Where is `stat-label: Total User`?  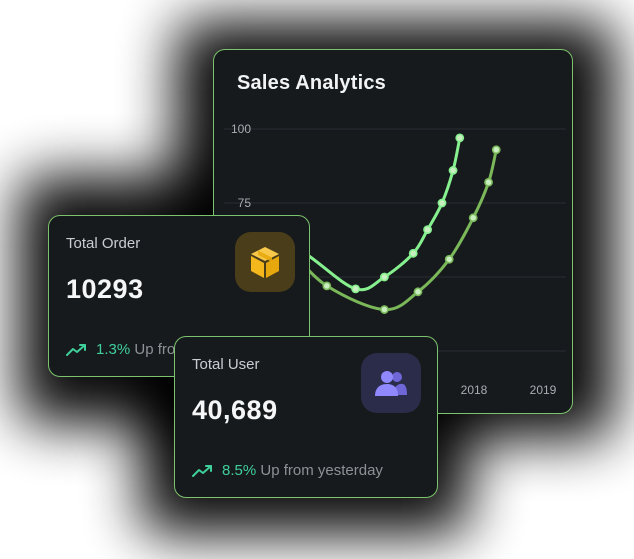 stat-label: Total User is located at coordinates (226, 364).